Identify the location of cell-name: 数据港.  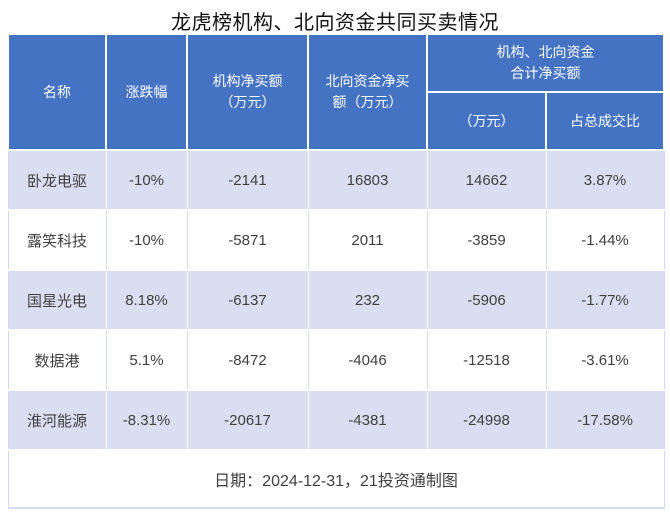
(57, 360).